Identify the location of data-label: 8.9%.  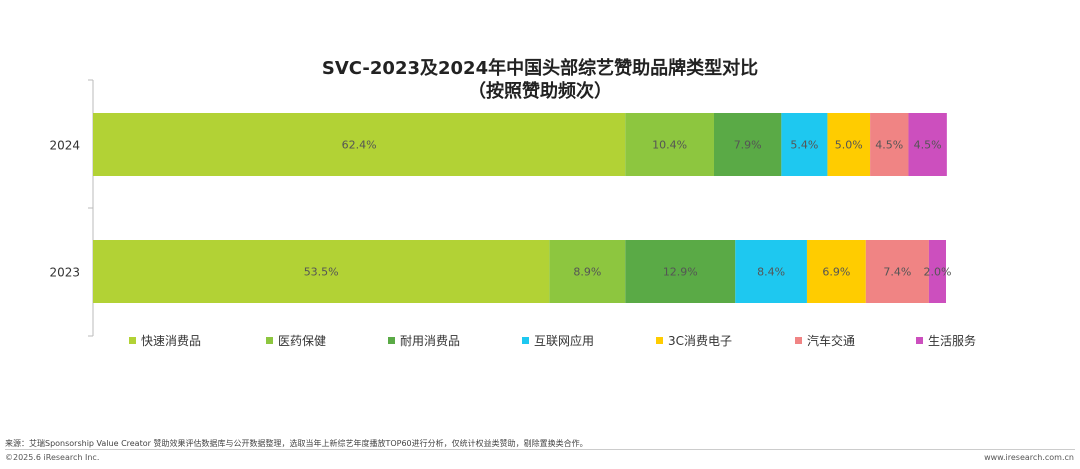
(587, 272).